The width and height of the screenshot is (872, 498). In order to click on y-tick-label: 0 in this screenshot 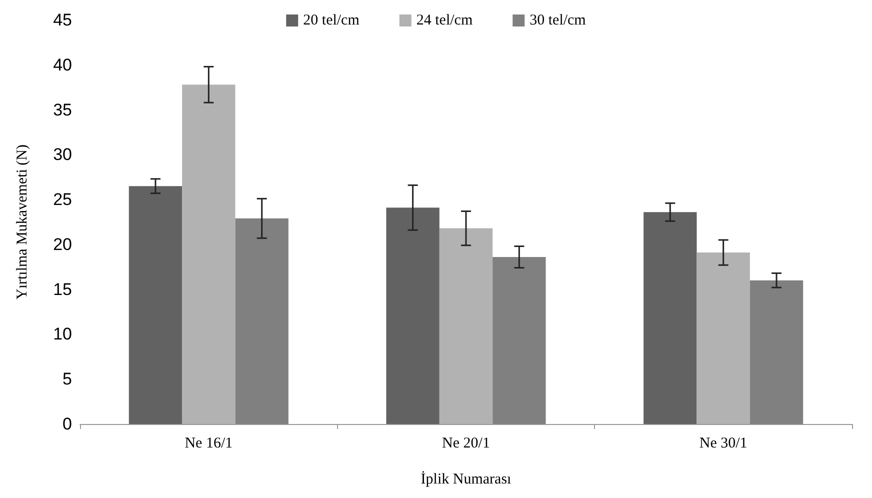, I will do `click(67, 424)`.